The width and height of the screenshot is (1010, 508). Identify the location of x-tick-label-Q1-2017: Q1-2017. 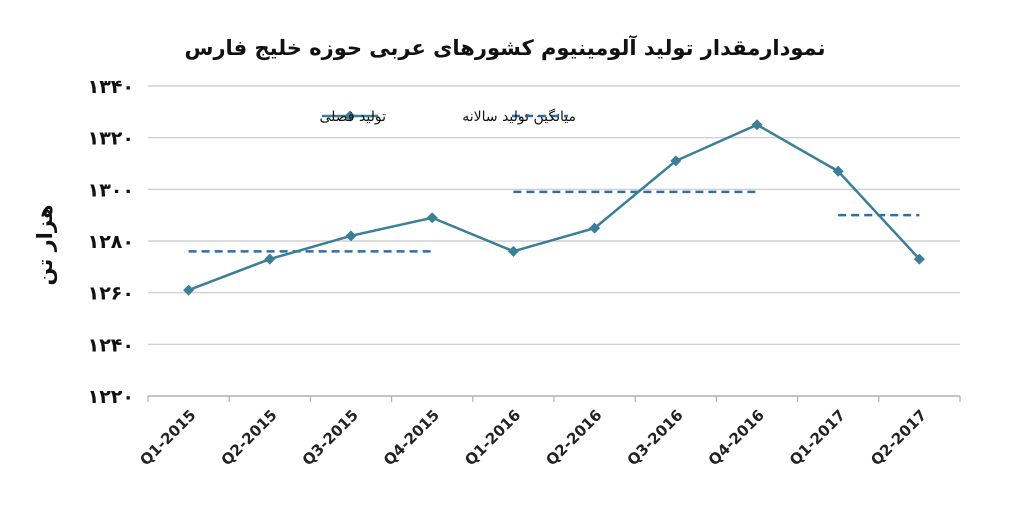
(817, 437).